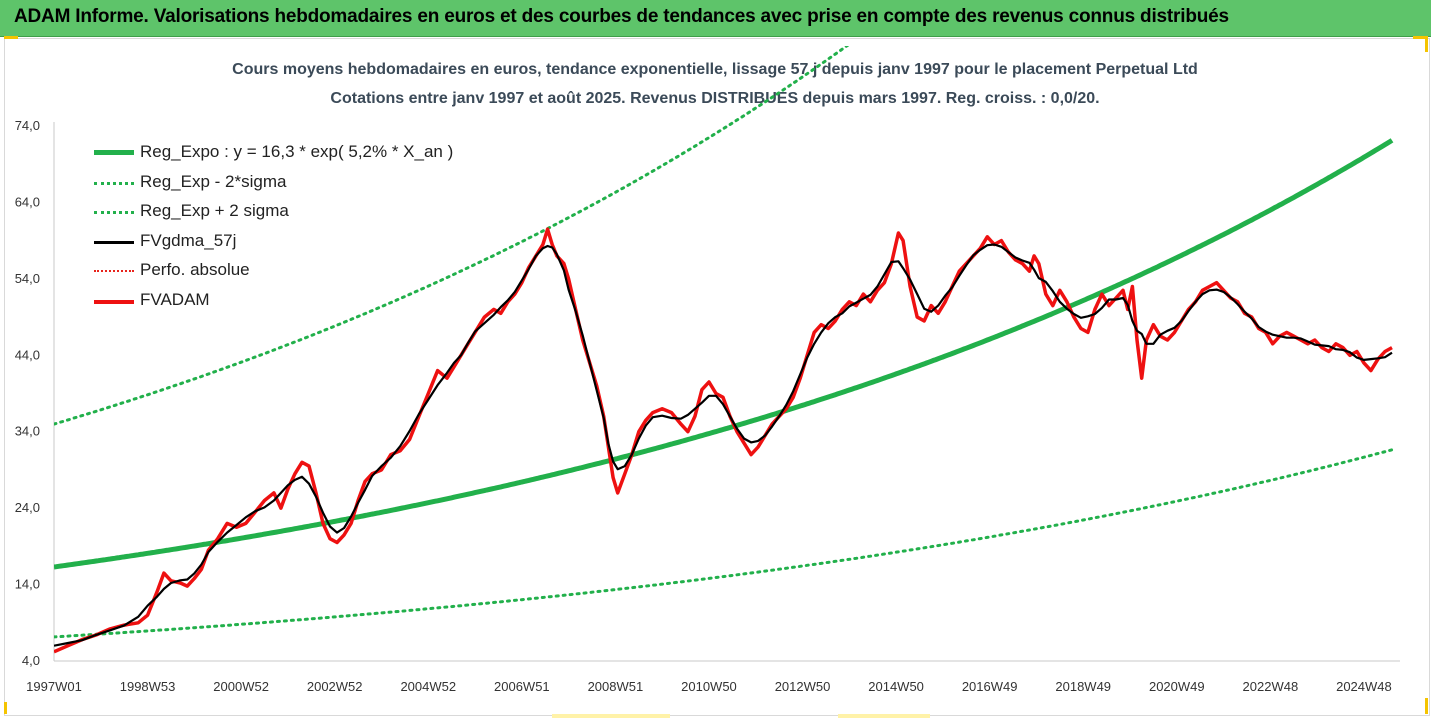 This screenshot has width=1431, height=718. Describe the element at coordinates (611, 716) in the screenshot. I see `bottom-handle-left` at that location.